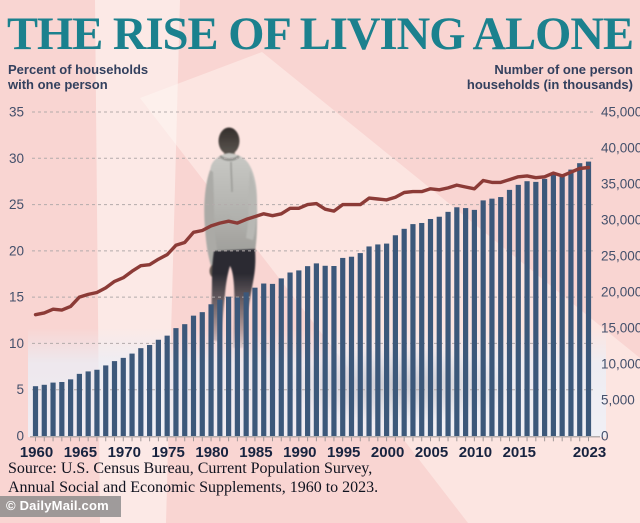 The image size is (640, 523). What do you see at coordinates (60, 506) in the screenshot?
I see `dailymail-watermark: © DailyMail.com` at bounding box center [60, 506].